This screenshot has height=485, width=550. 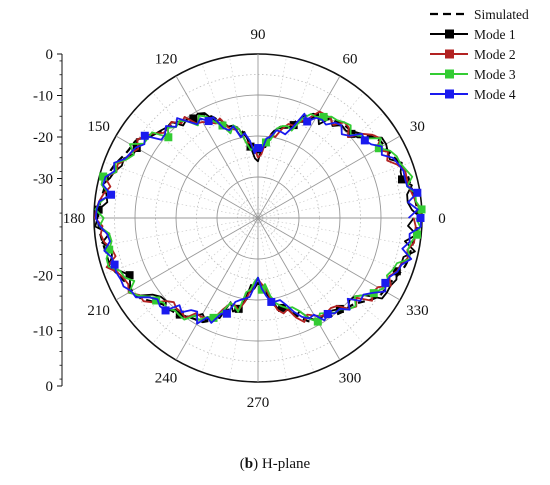 What do you see at coordinates (48, 221) in the screenshot?
I see `radial-axis: 0 -10 -20 -30 -20 -10 0` at bounding box center [48, 221].